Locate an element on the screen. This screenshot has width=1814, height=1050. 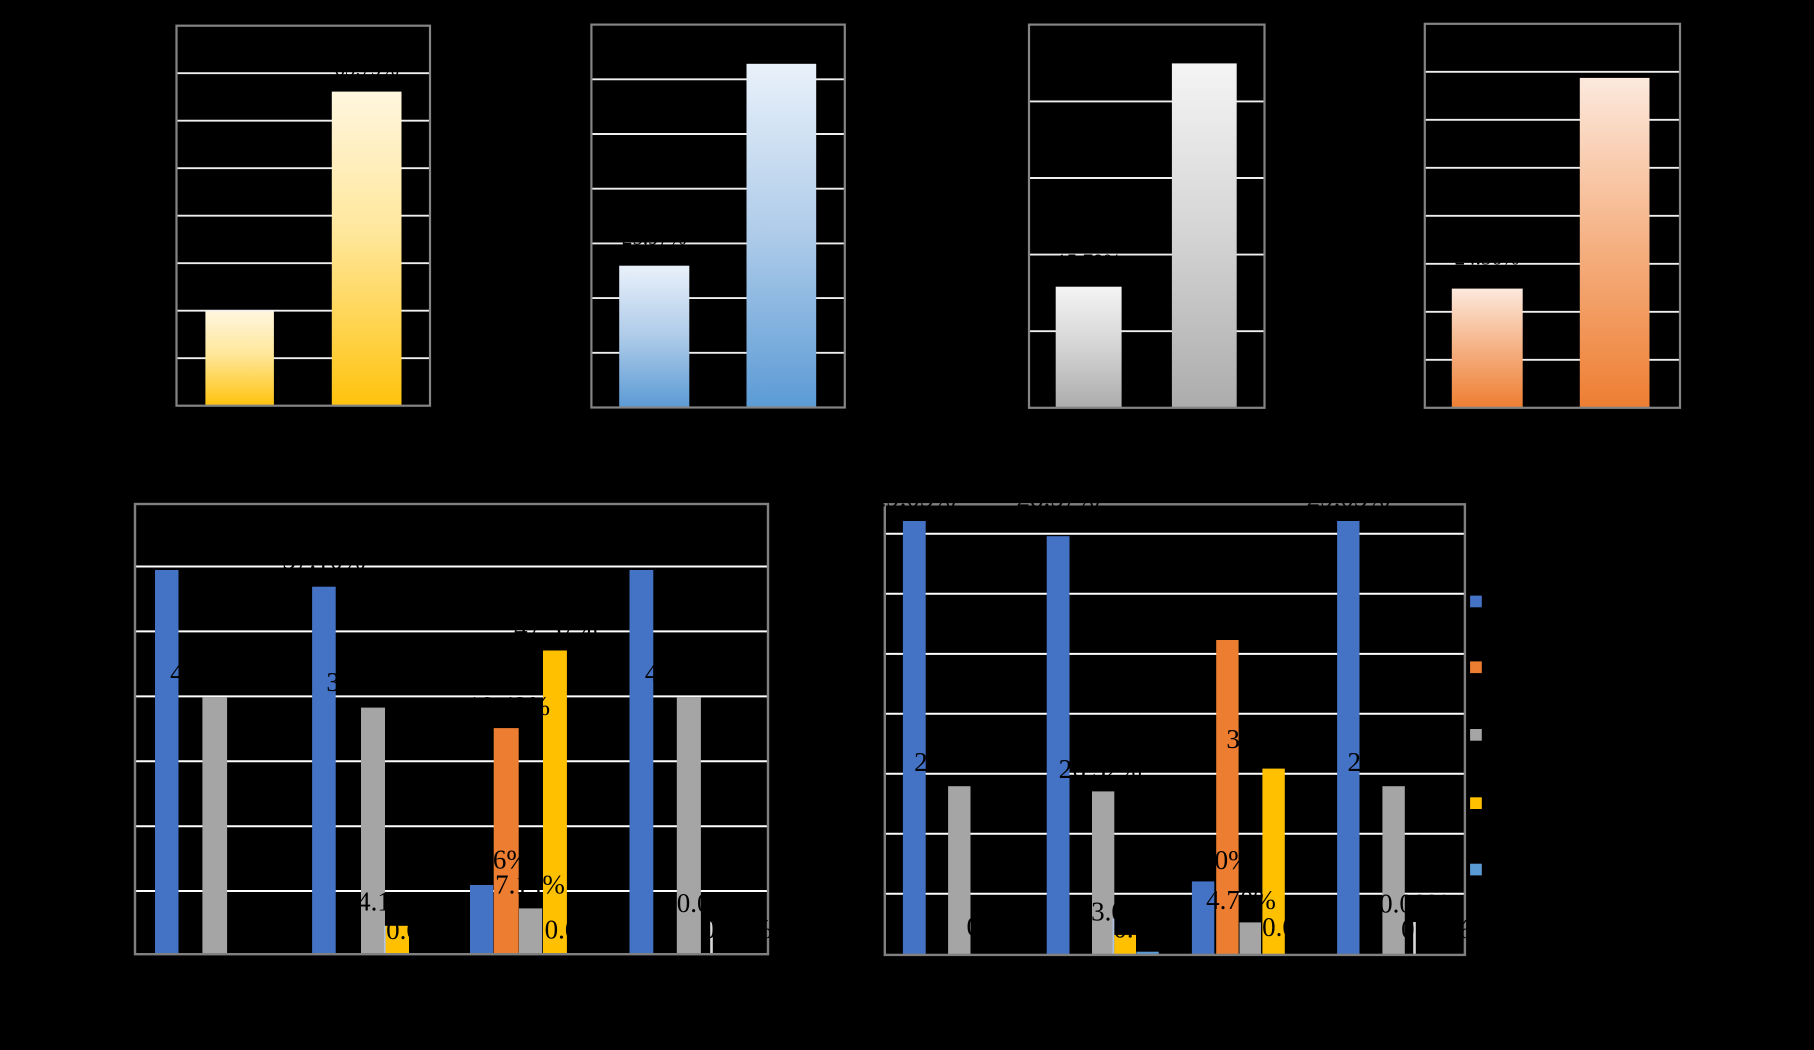
svg-text: 7.14% is located at coordinates (530, 885).